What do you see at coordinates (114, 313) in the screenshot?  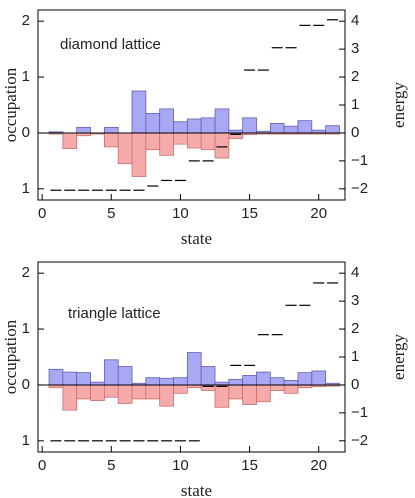 I see `annotation: triangle lattice` at bounding box center [114, 313].